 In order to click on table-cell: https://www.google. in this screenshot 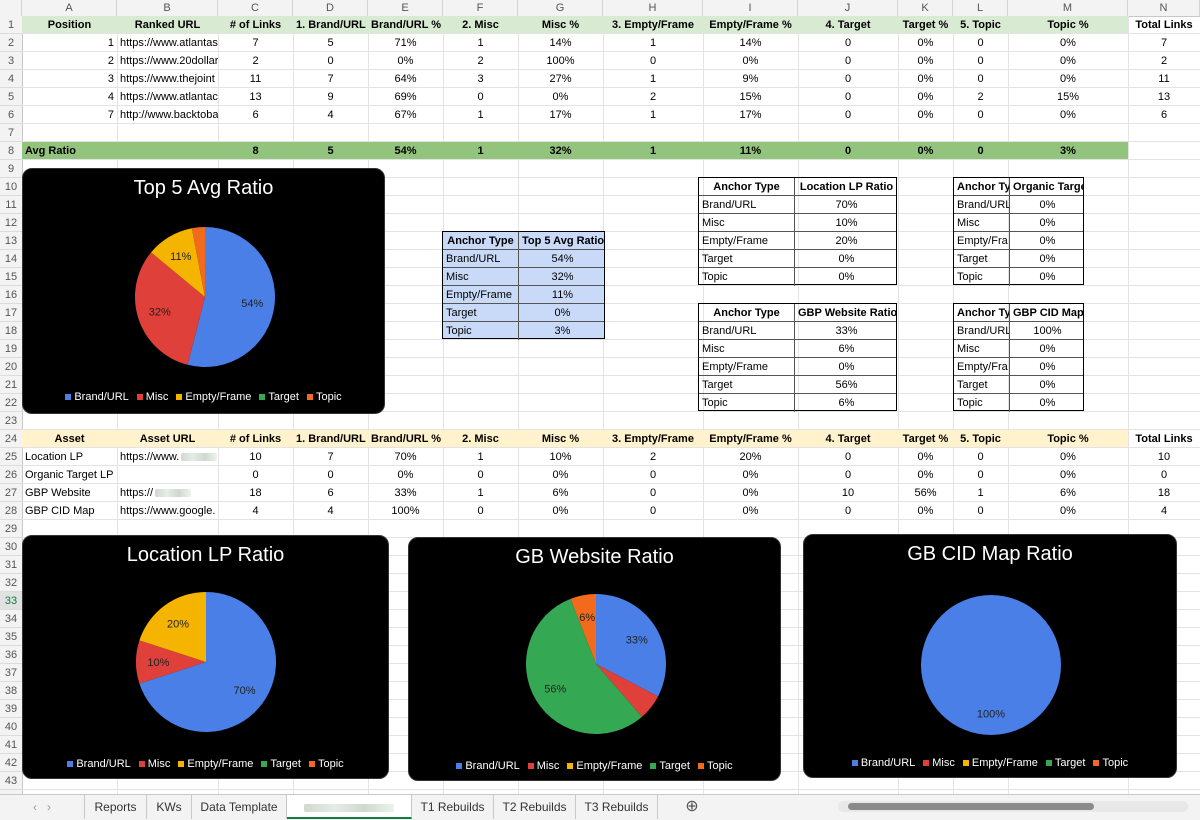, I will do `click(168, 511)`.